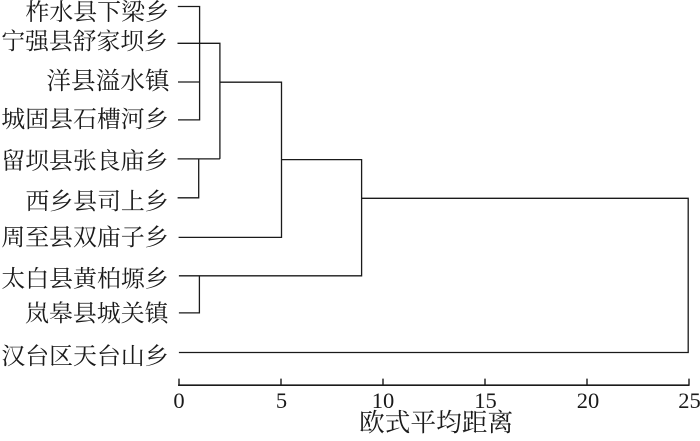 The image size is (700, 441). What do you see at coordinates (178, 400) in the screenshot?
I see `svg-text: 0` at bounding box center [178, 400].